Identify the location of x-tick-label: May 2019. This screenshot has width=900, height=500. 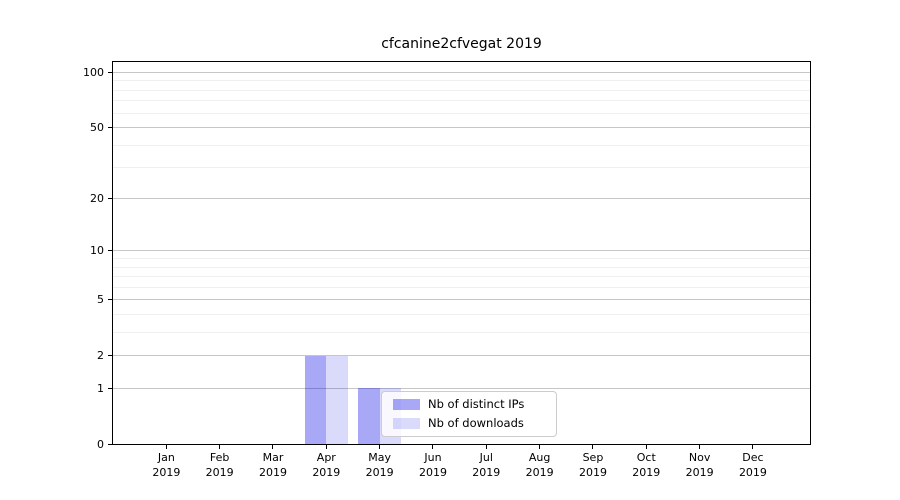
(380, 465).